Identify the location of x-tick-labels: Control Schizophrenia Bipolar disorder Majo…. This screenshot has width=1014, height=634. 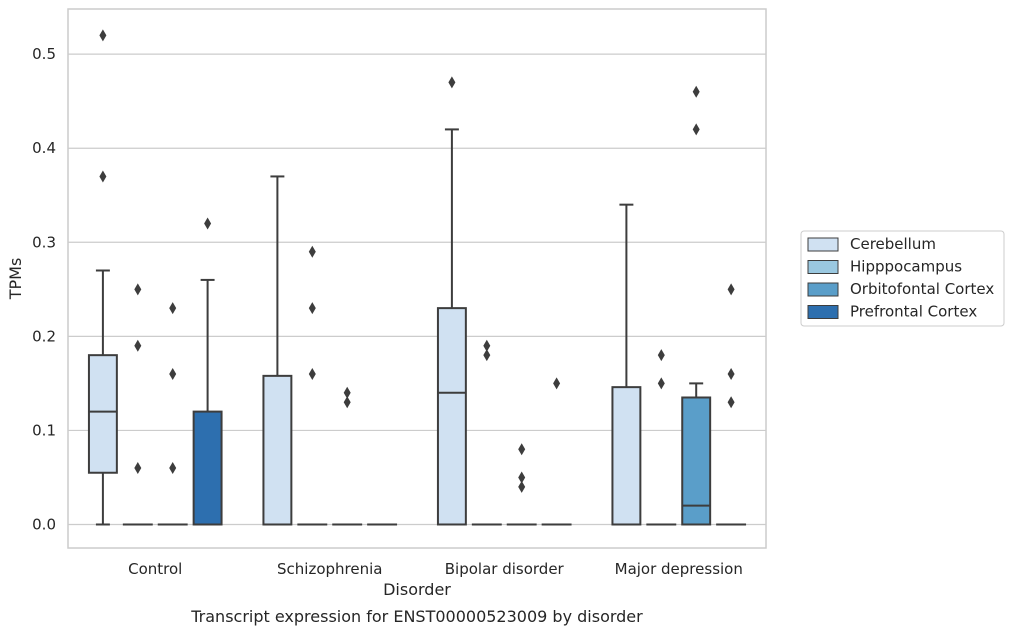
(435, 569).